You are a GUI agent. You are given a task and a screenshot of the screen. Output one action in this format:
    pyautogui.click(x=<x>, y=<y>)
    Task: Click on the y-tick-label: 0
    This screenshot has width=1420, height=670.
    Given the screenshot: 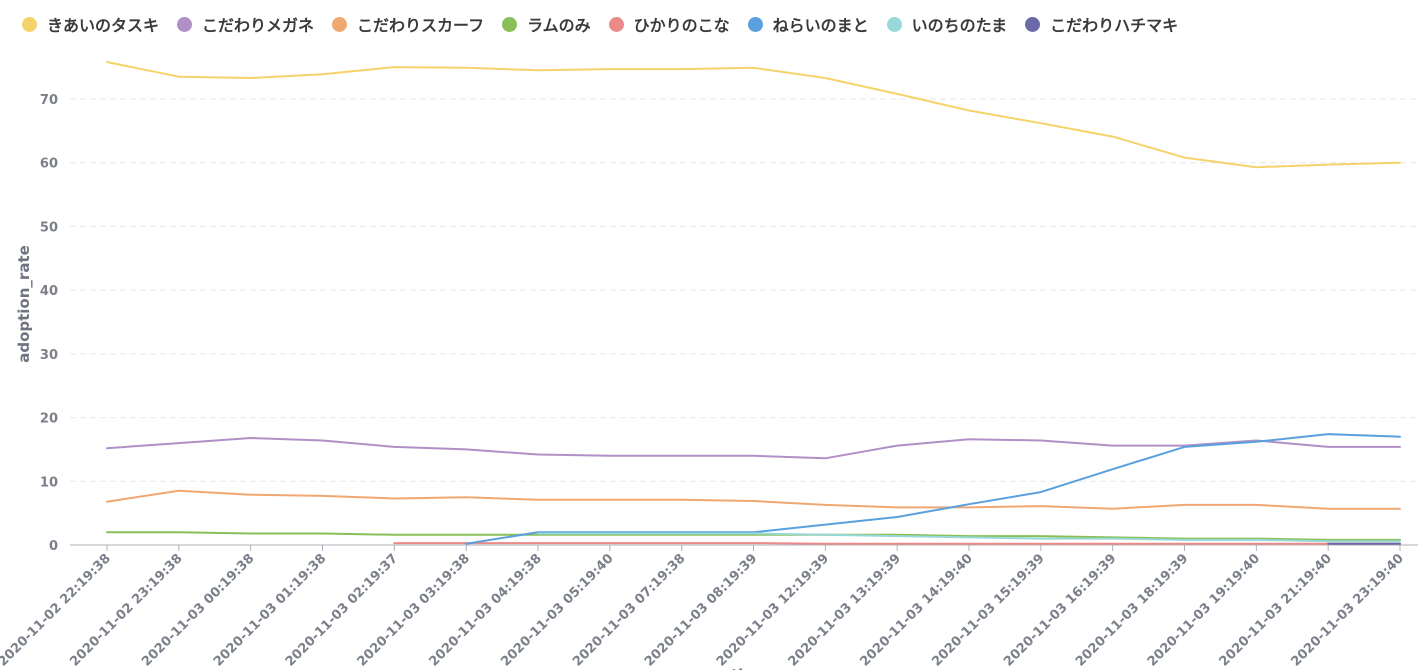 What is the action you would take?
    pyautogui.click(x=53, y=546)
    